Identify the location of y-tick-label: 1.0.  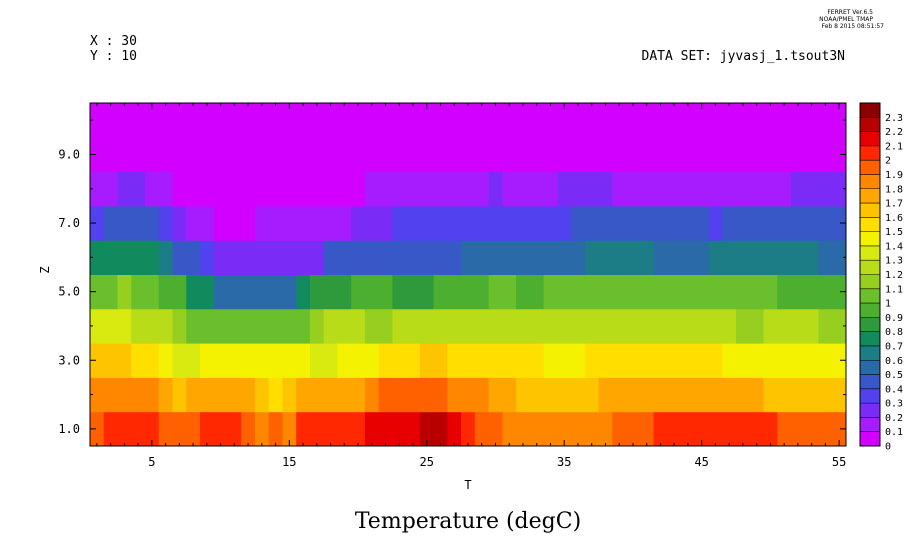
(69, 429).